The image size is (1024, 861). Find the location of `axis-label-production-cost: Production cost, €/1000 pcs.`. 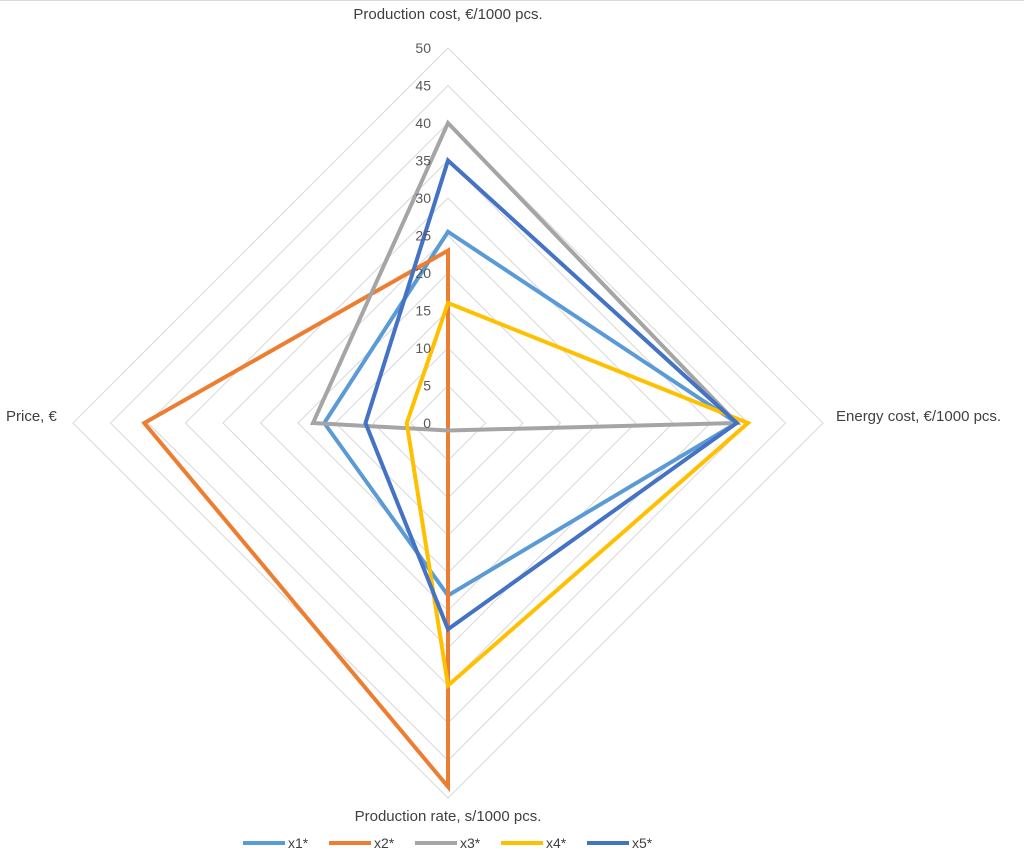

axis-label-production-cost: Production cost, €/1000 pcs. is located at coordinates (447, 14).